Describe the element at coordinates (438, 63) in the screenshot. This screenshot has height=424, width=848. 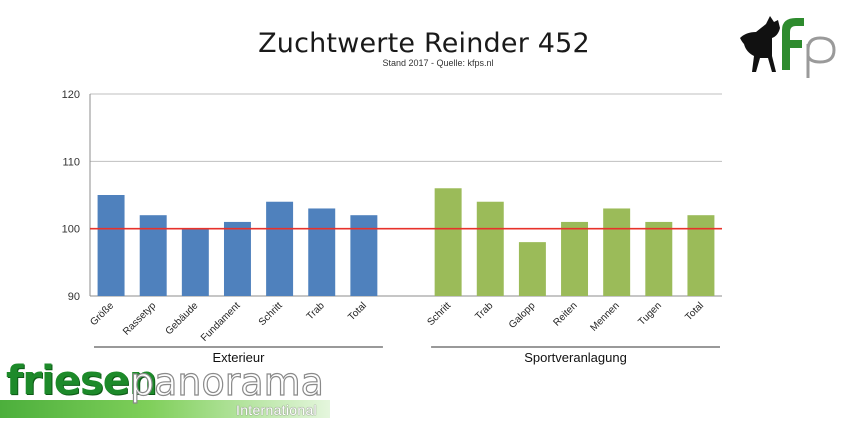
I see `chart-subtitle: Stand 2017 - Quelle: kfps.nl` at that location.